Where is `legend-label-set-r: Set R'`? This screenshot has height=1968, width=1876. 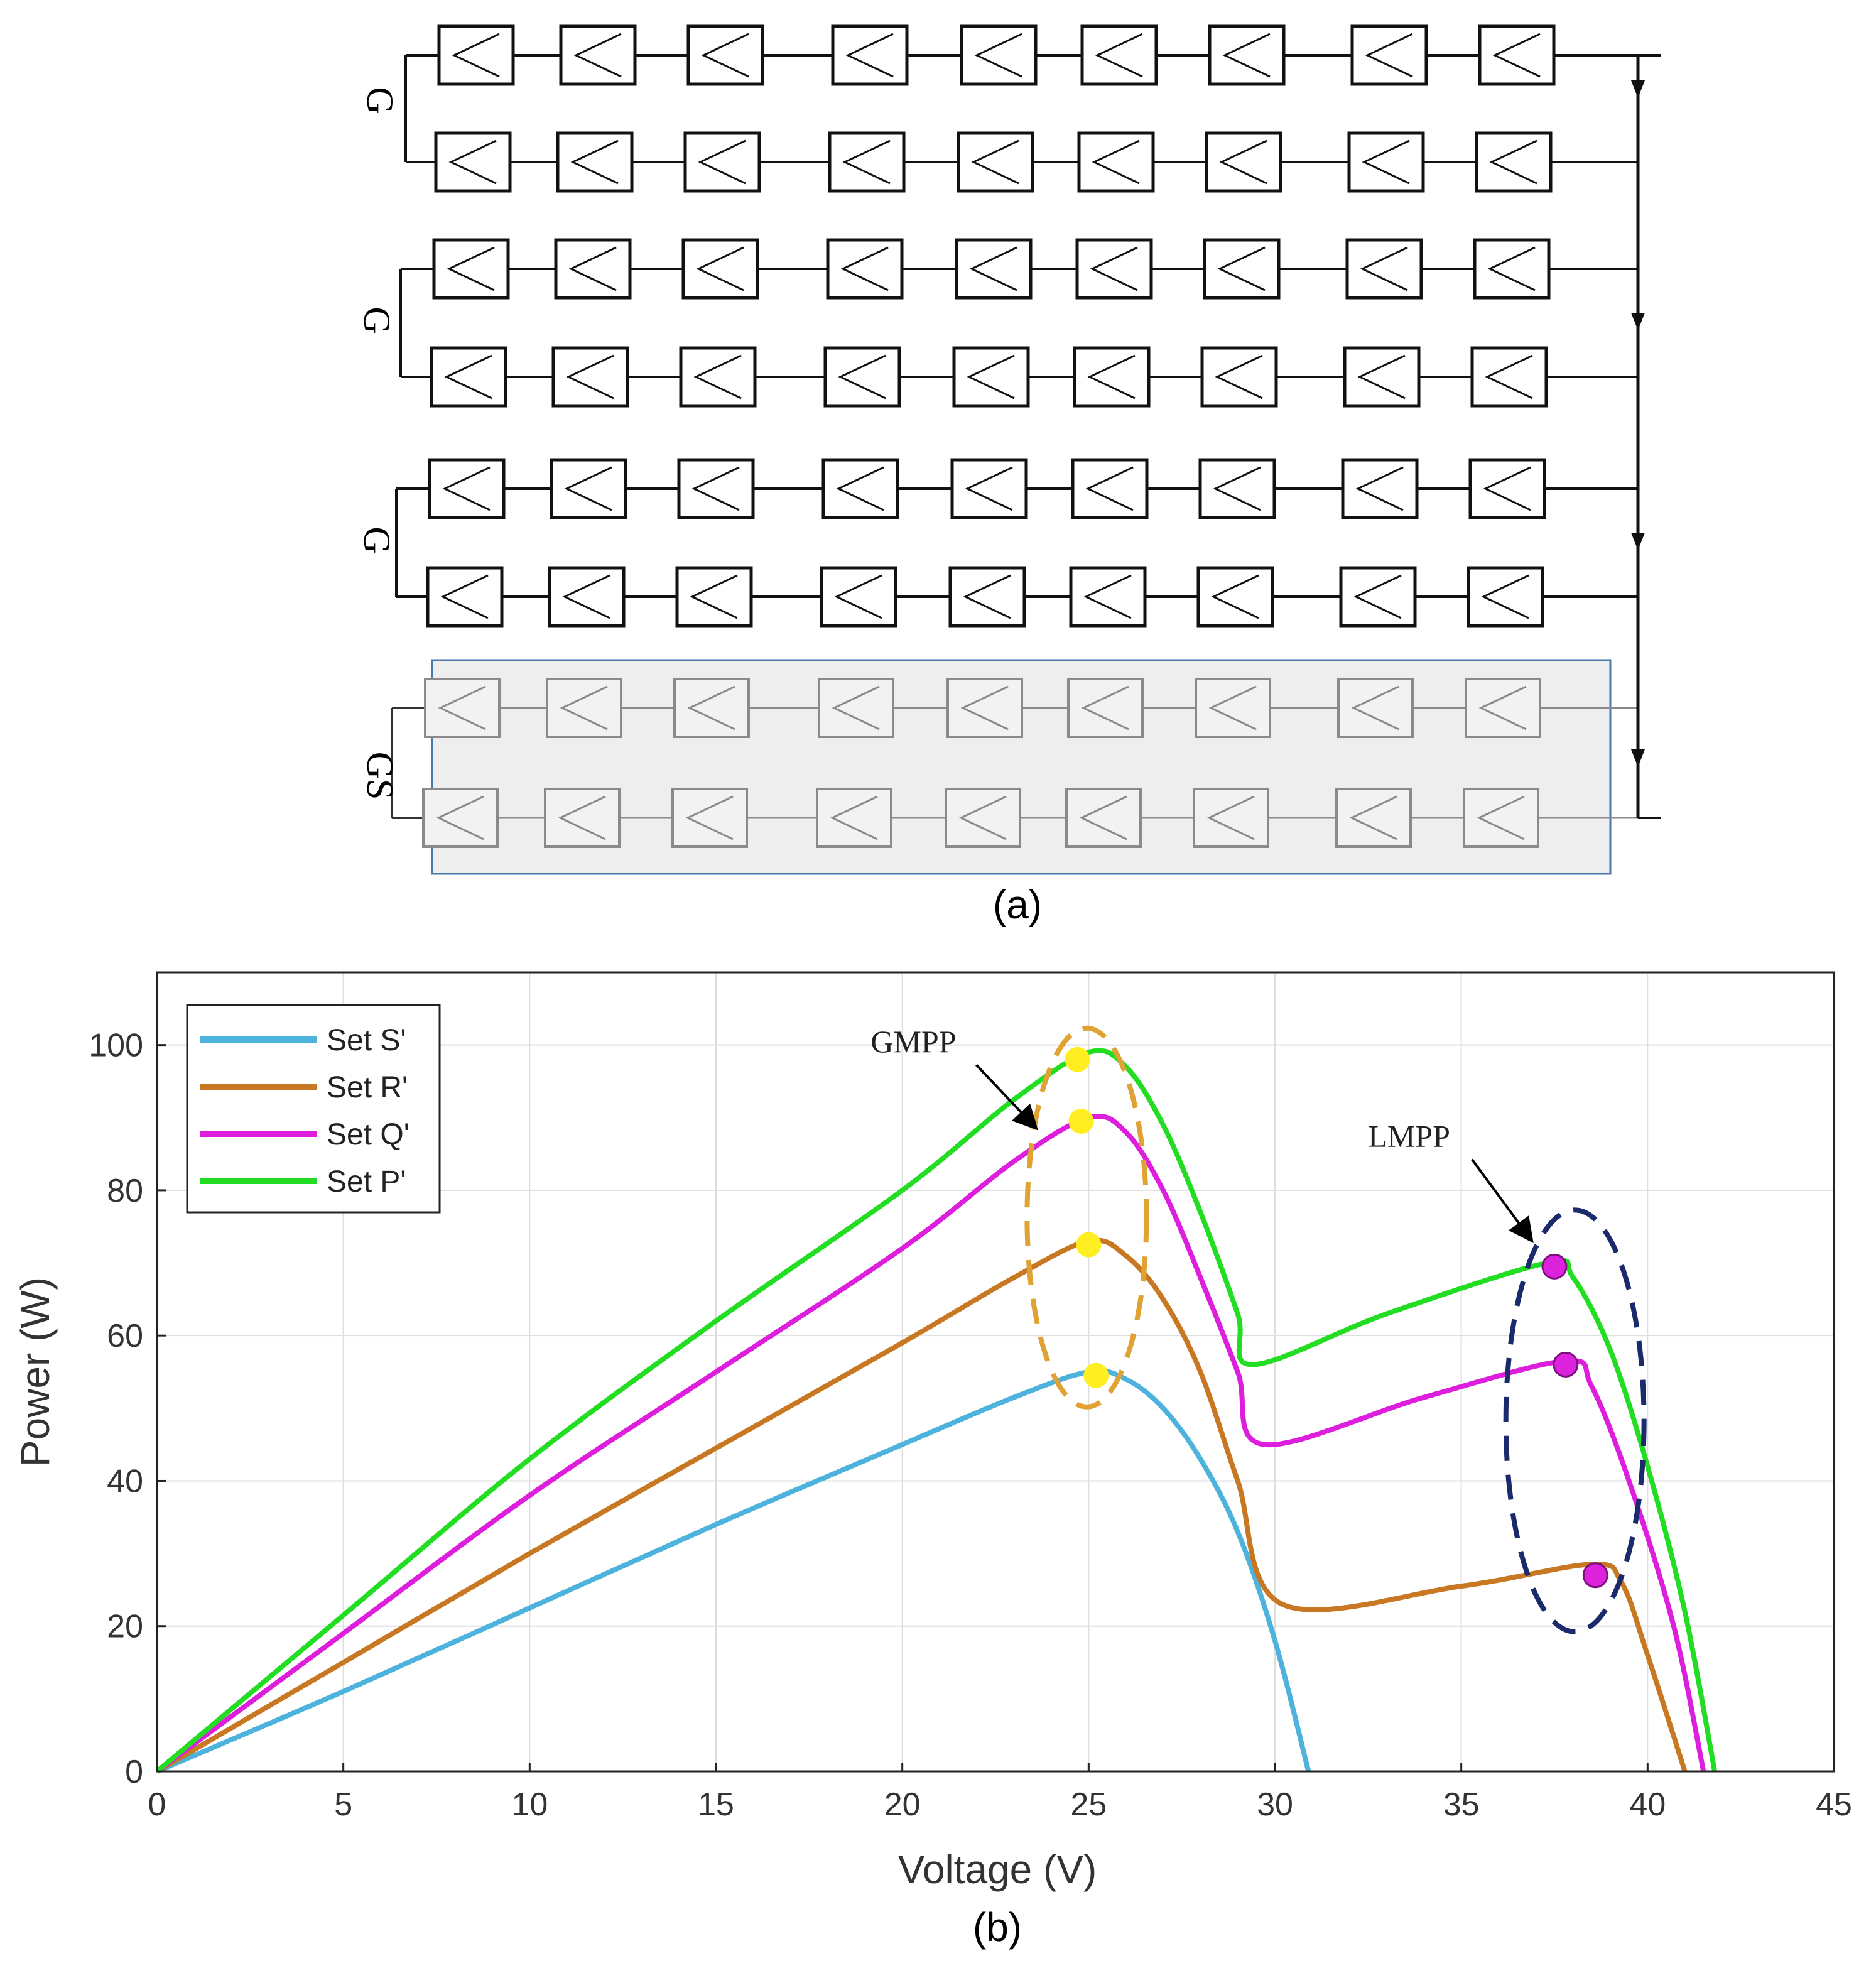 legend-label-set-r: Set R' is located at coordinates (367, 1087).